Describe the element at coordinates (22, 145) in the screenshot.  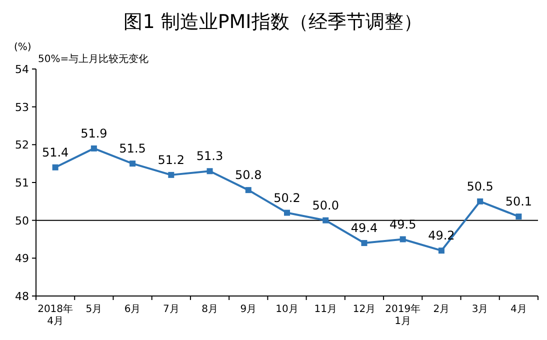
I see `y-tick-label: 52` at that location.